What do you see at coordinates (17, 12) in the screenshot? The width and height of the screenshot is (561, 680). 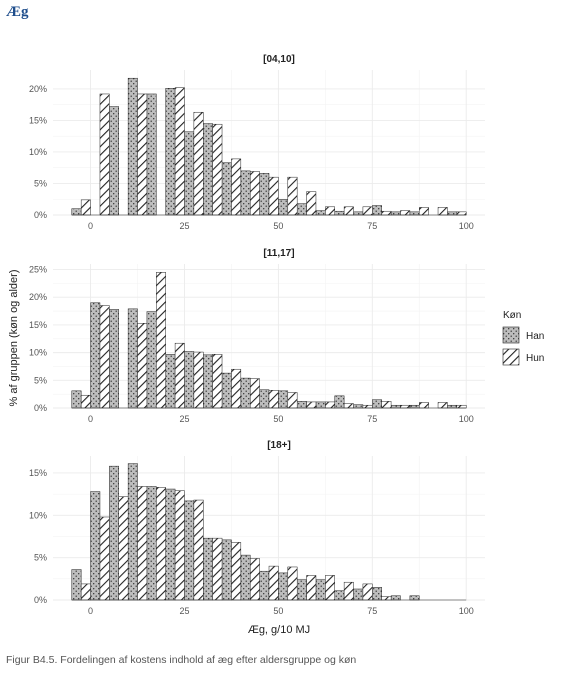 I see `page-title: Æg` at bounding box center [17, 12].